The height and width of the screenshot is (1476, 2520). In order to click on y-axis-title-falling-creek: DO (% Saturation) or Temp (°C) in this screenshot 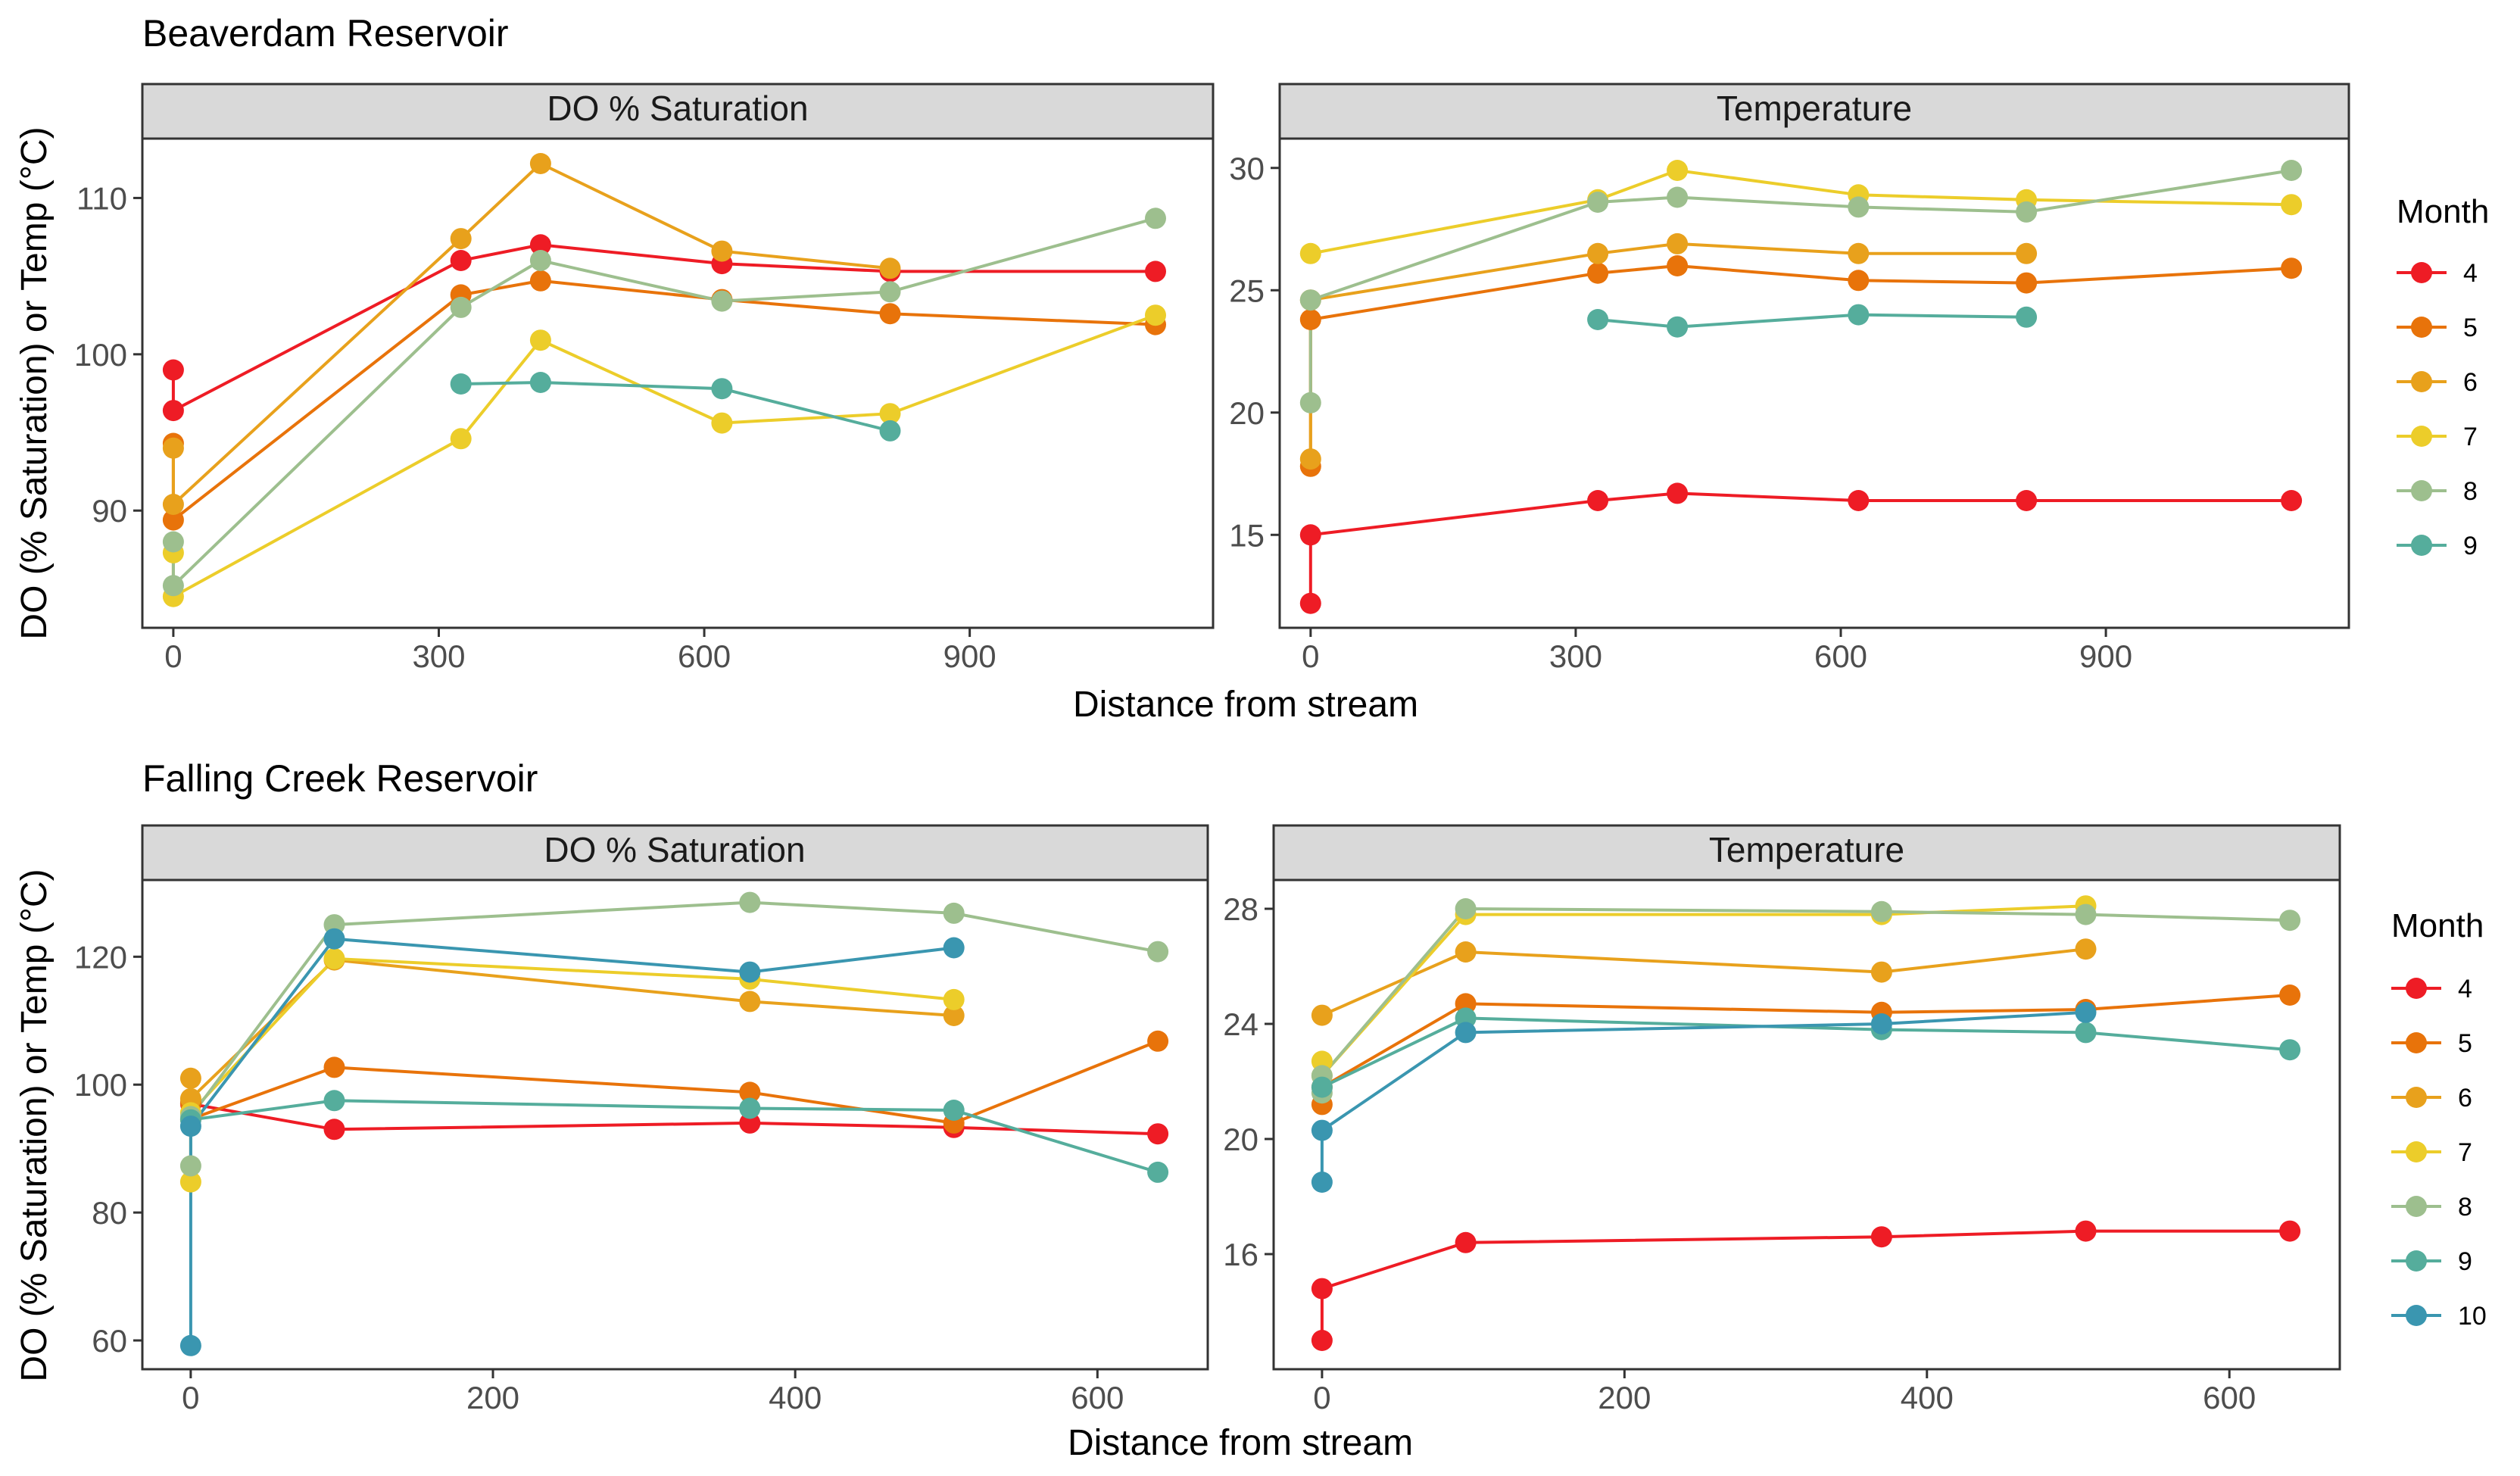, I will do `click(34, 1125)`.